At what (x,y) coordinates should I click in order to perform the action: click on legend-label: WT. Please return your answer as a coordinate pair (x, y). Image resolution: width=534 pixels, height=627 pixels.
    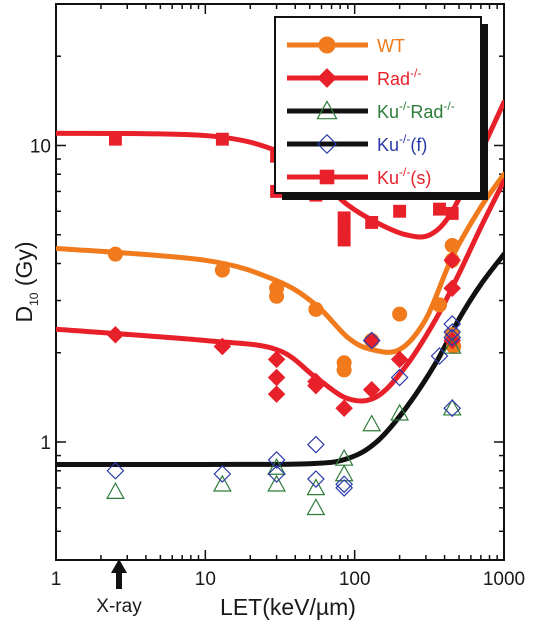
    Looking at the image, I should click on (391, 46).